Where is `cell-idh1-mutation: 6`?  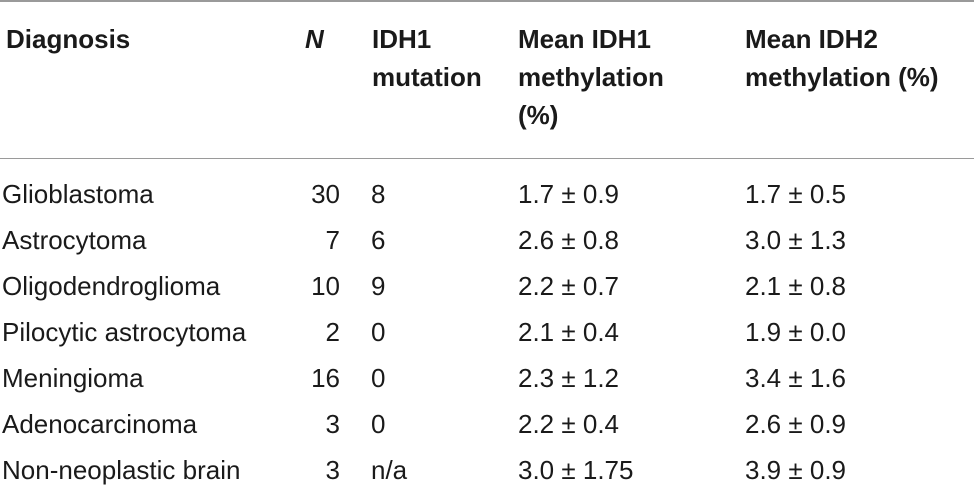 cell-idh1-mutation: 6 is located at coordinates (378, 240).